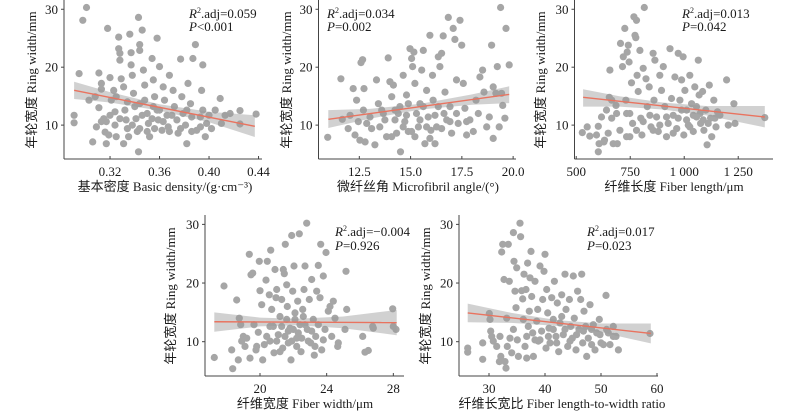 The width and height of the screenshot is (800, 412). I want to click on r2-superscript: 2, so click(199, 10).